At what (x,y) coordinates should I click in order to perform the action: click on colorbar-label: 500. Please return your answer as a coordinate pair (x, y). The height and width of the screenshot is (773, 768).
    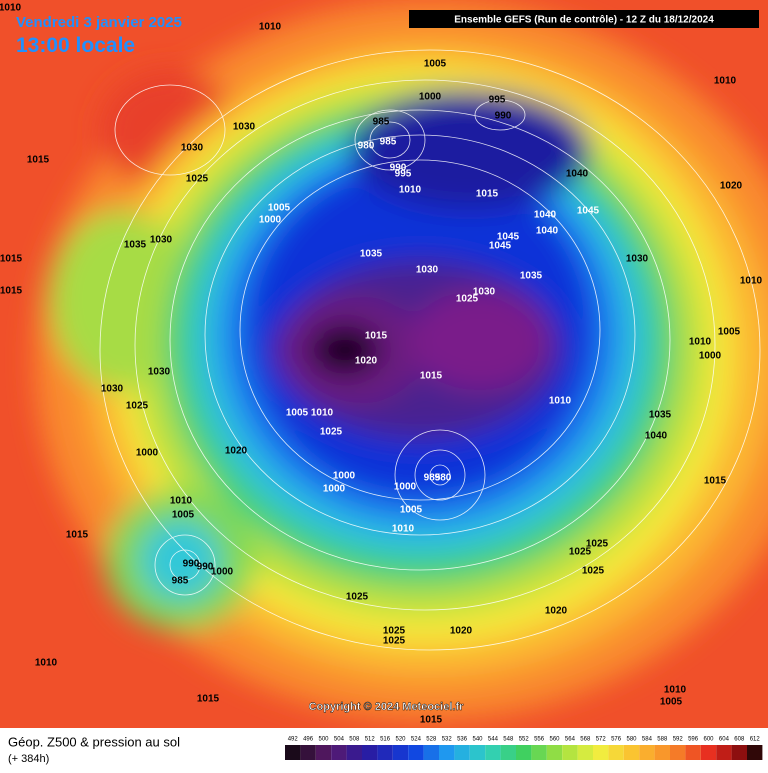
    Looking at the image, I should click on (323, 740).